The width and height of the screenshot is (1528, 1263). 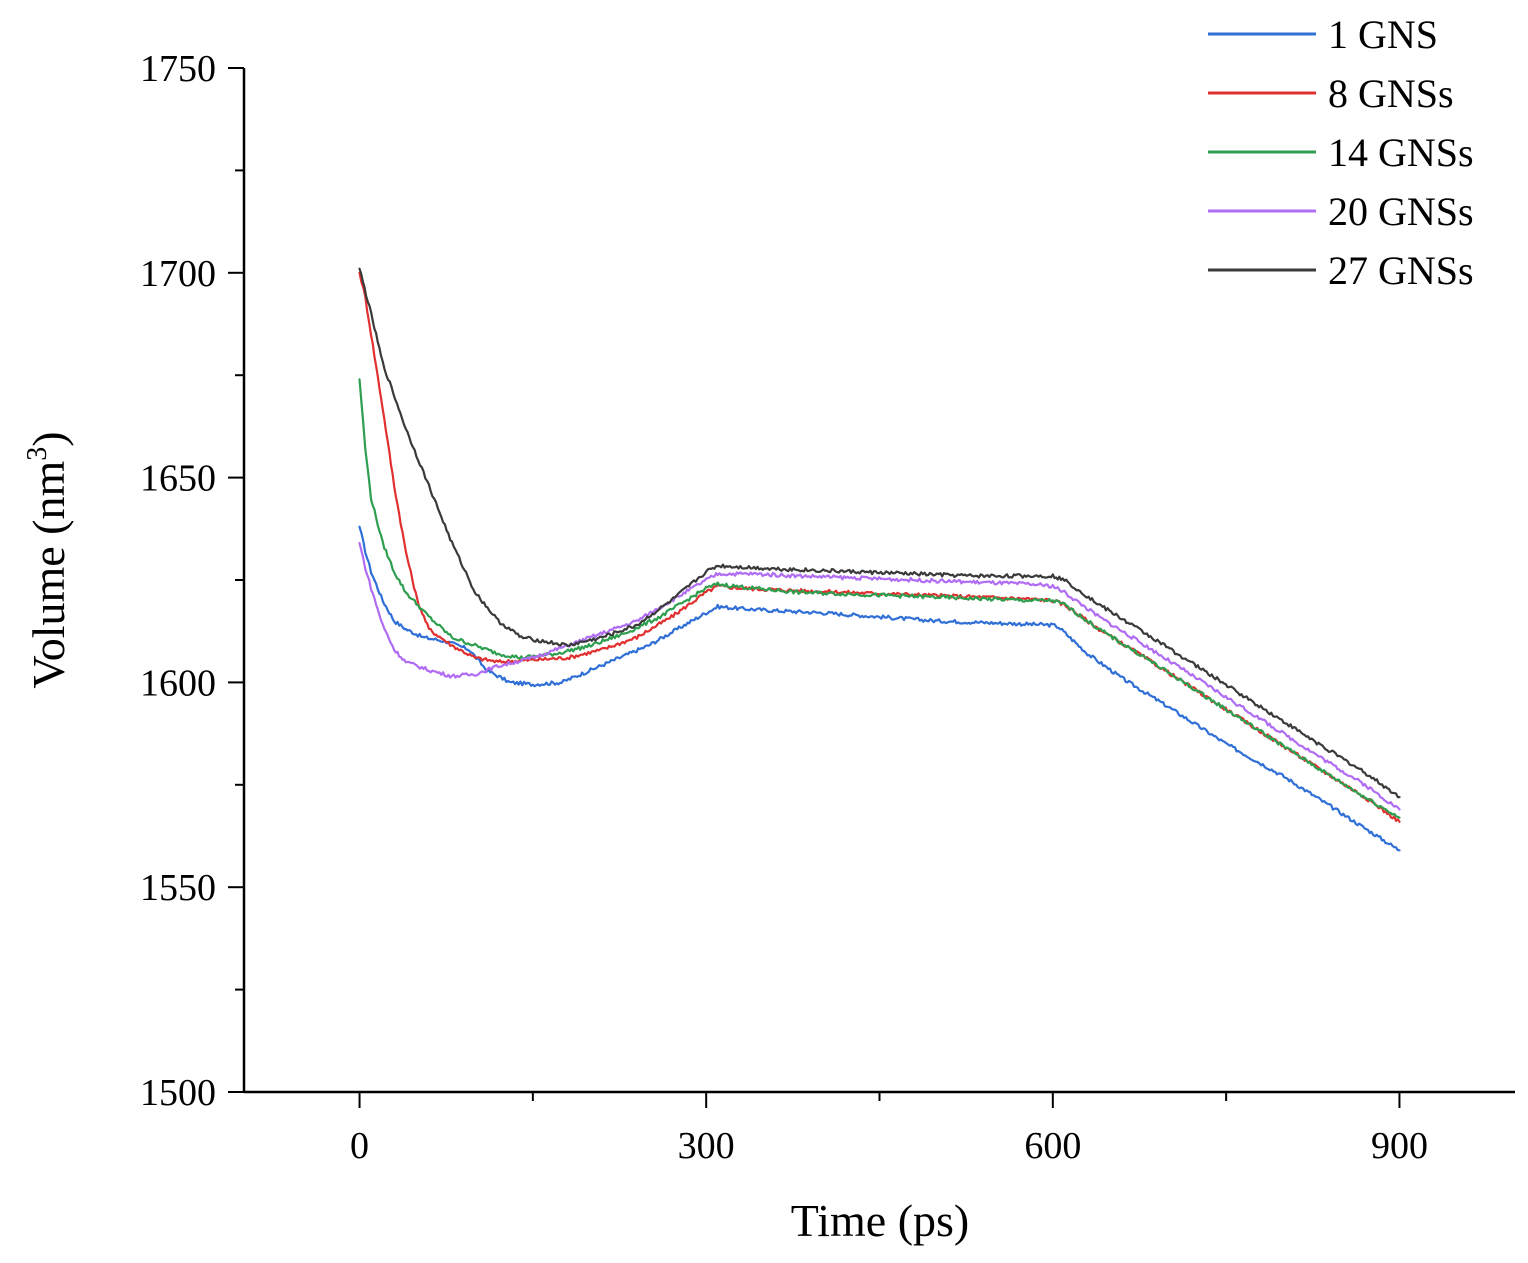 I want to click on legend: 1 GNS 8 GNSs 14 GNSs 20 GNSs 27 GNSs, so click(x=1341, y=152).